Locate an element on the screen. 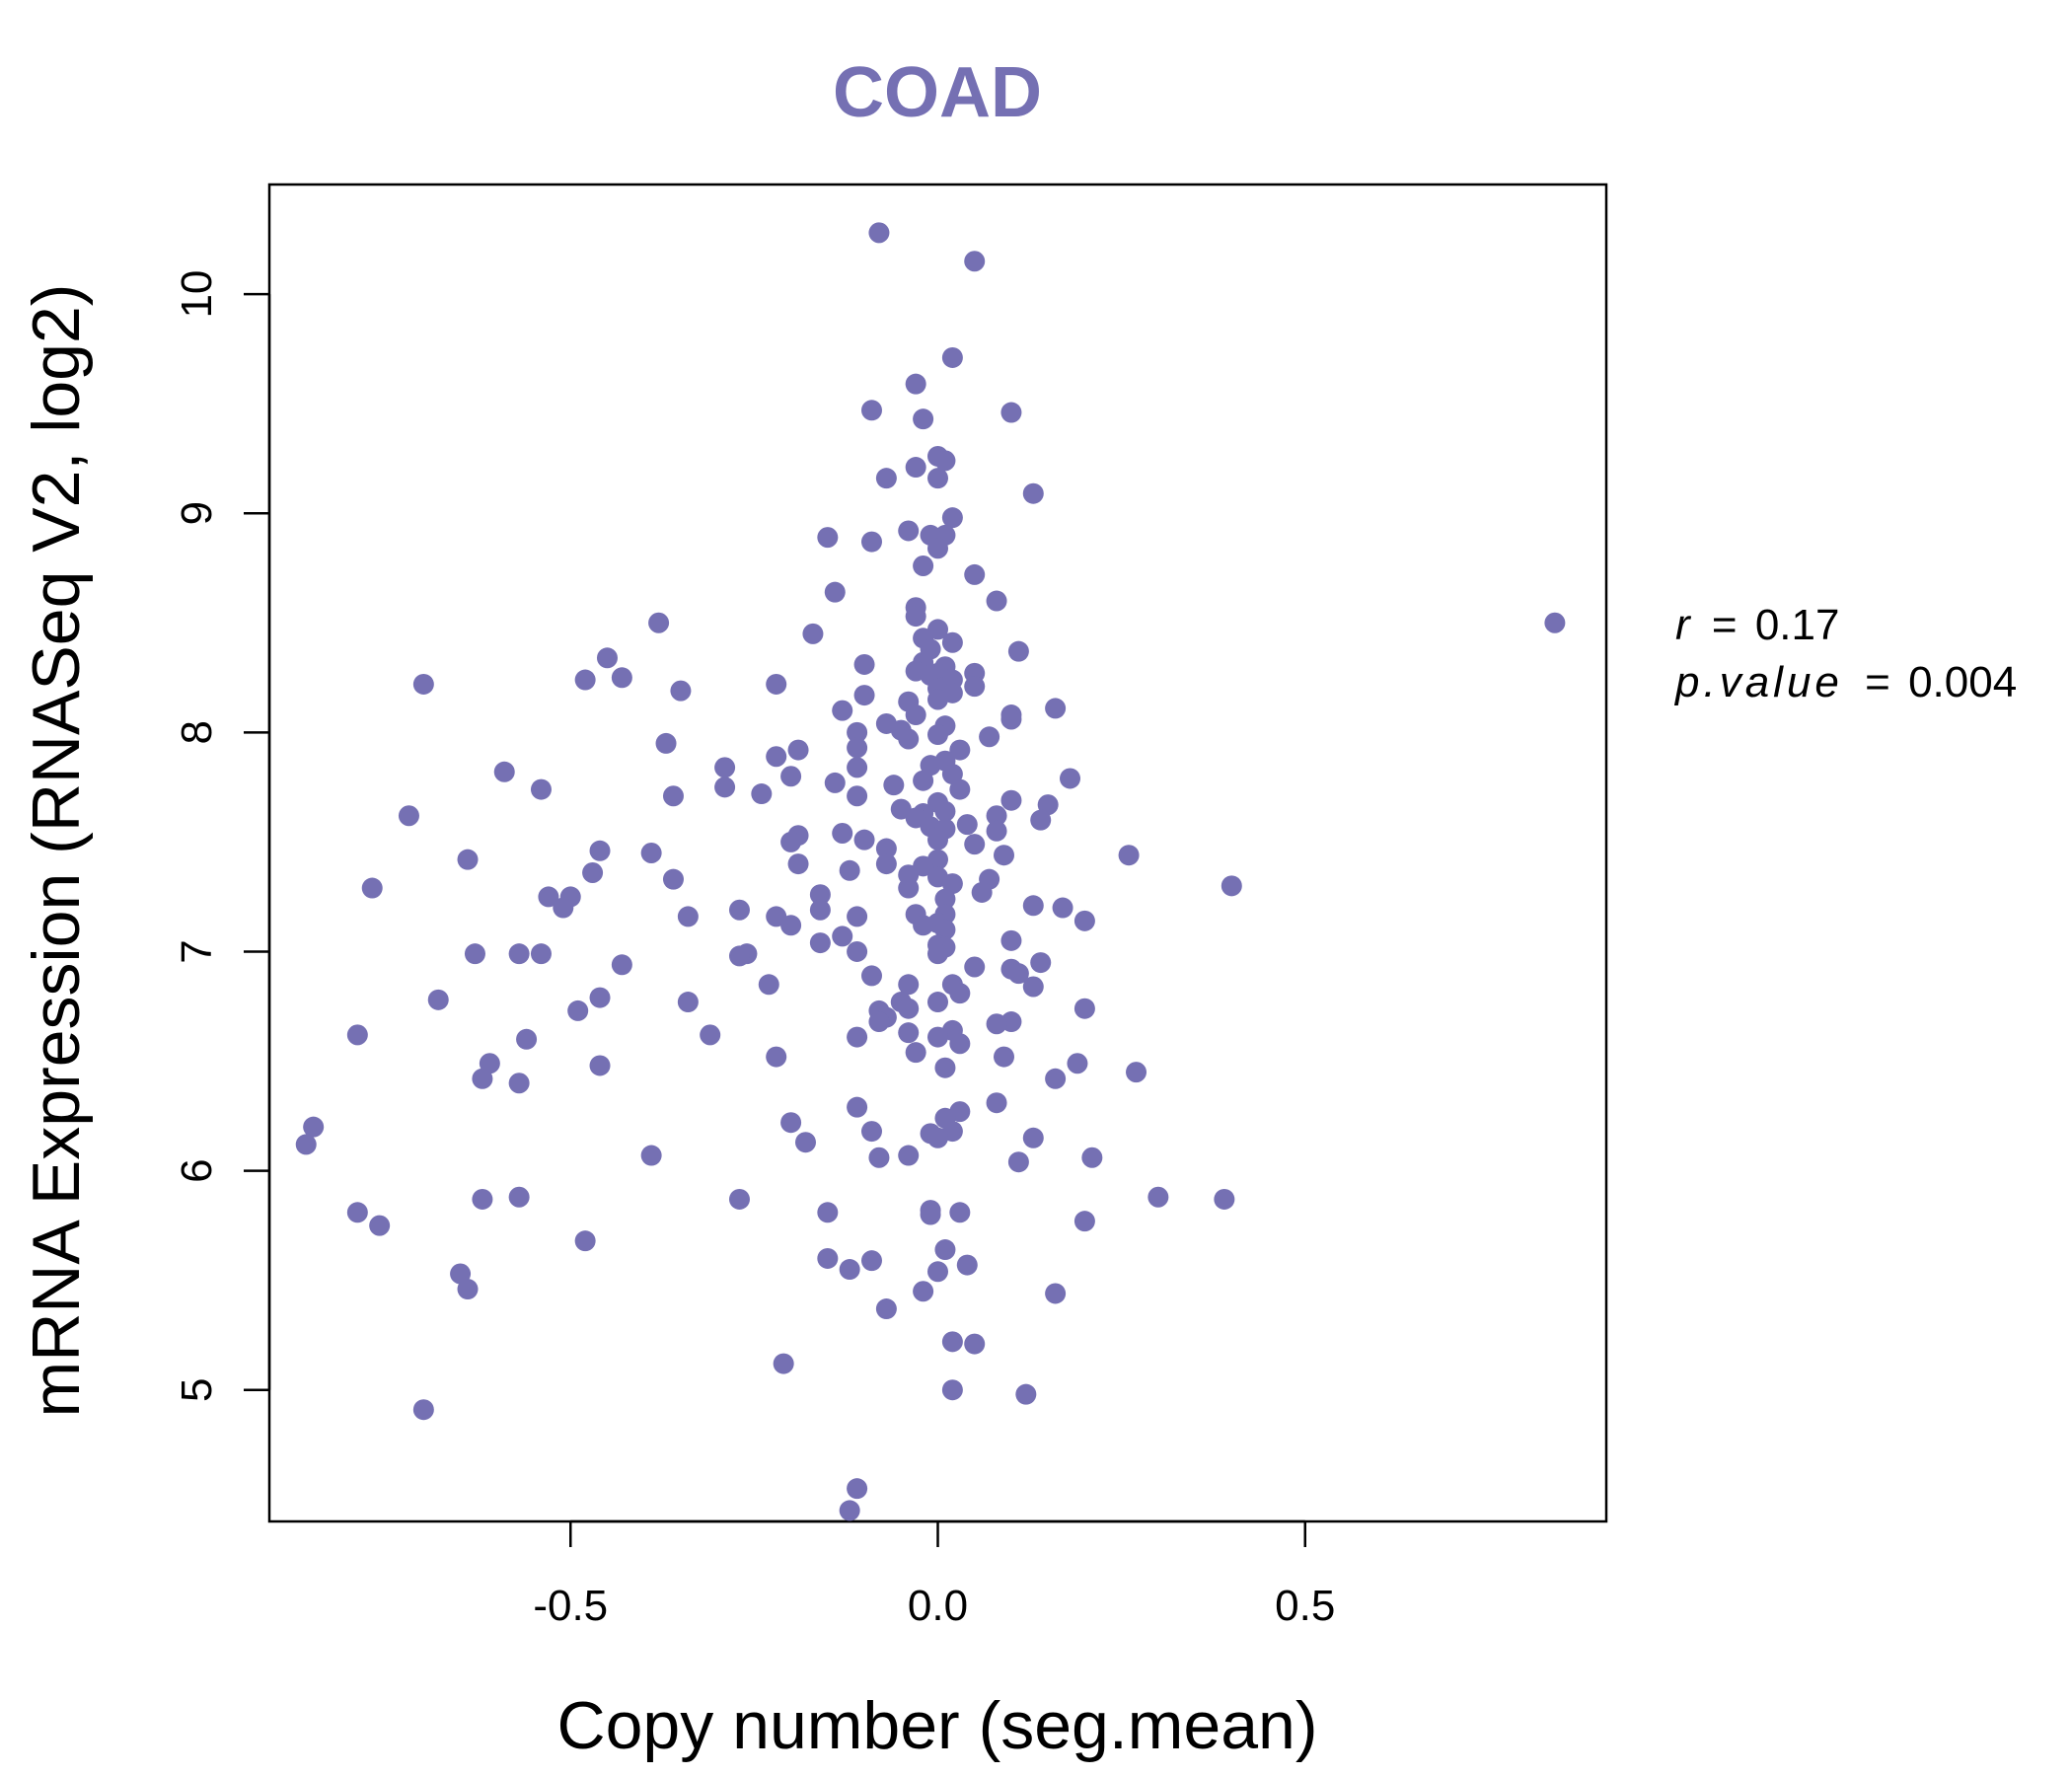  y-tick-label: 10 is located at coordinates (197, 294).